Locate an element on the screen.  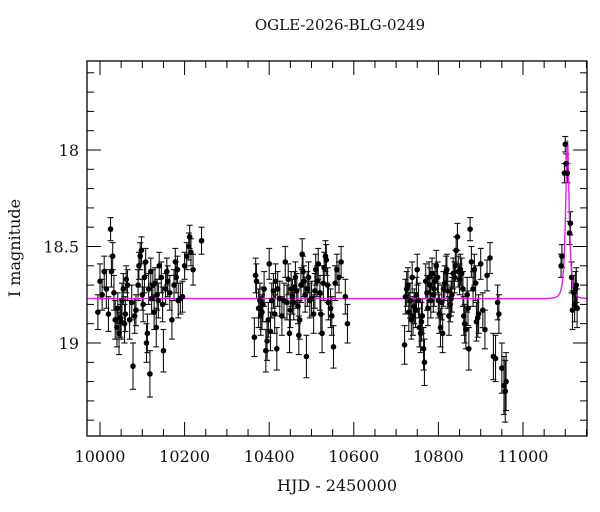
y-tick-label: 18 is located at coordinates (69, 150).